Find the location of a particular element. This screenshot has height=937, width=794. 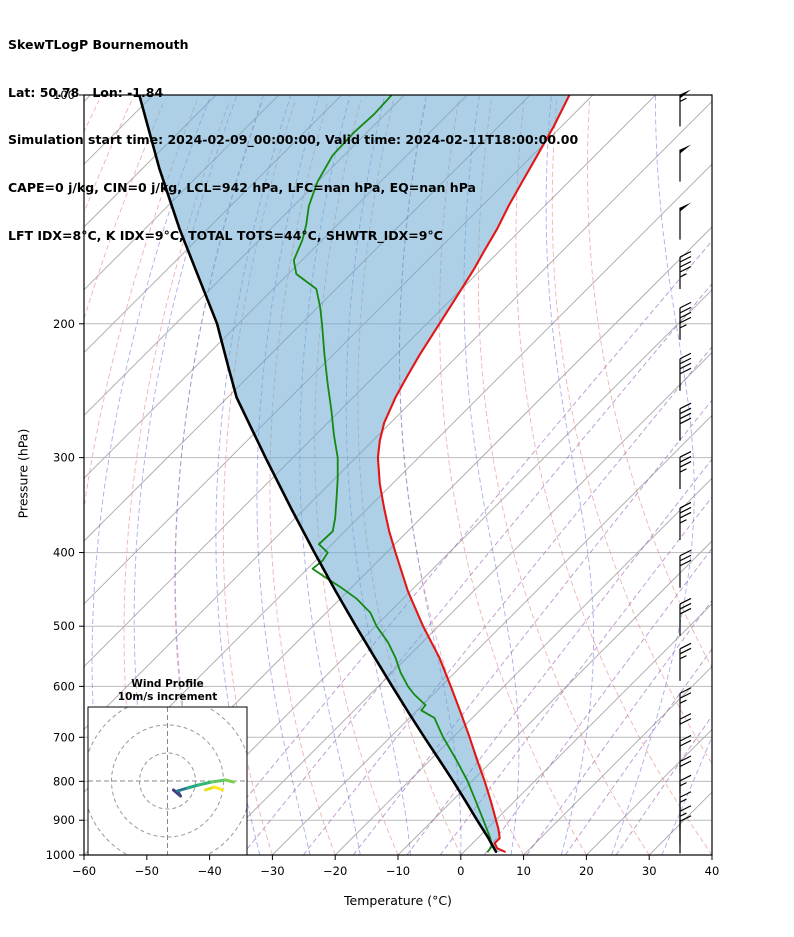

y-tick-label: 400 is located at coordinates (64, 553).